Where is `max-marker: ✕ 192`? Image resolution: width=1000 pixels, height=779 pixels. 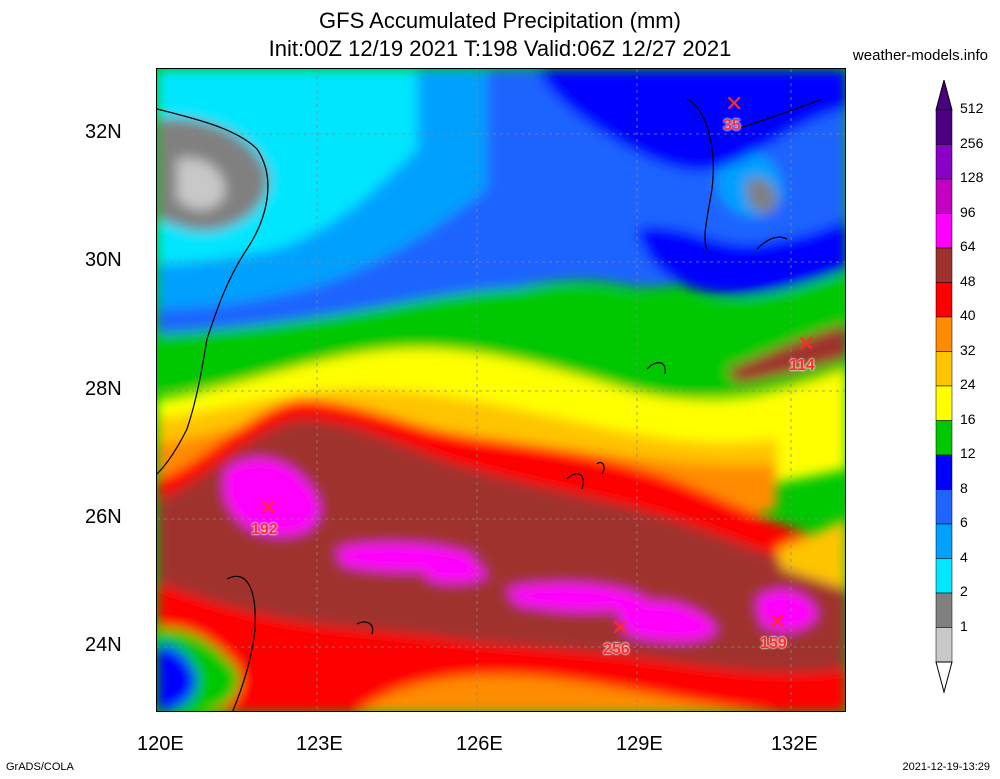
max-marker: ✕ 192 is located at coordinates (264, 517).